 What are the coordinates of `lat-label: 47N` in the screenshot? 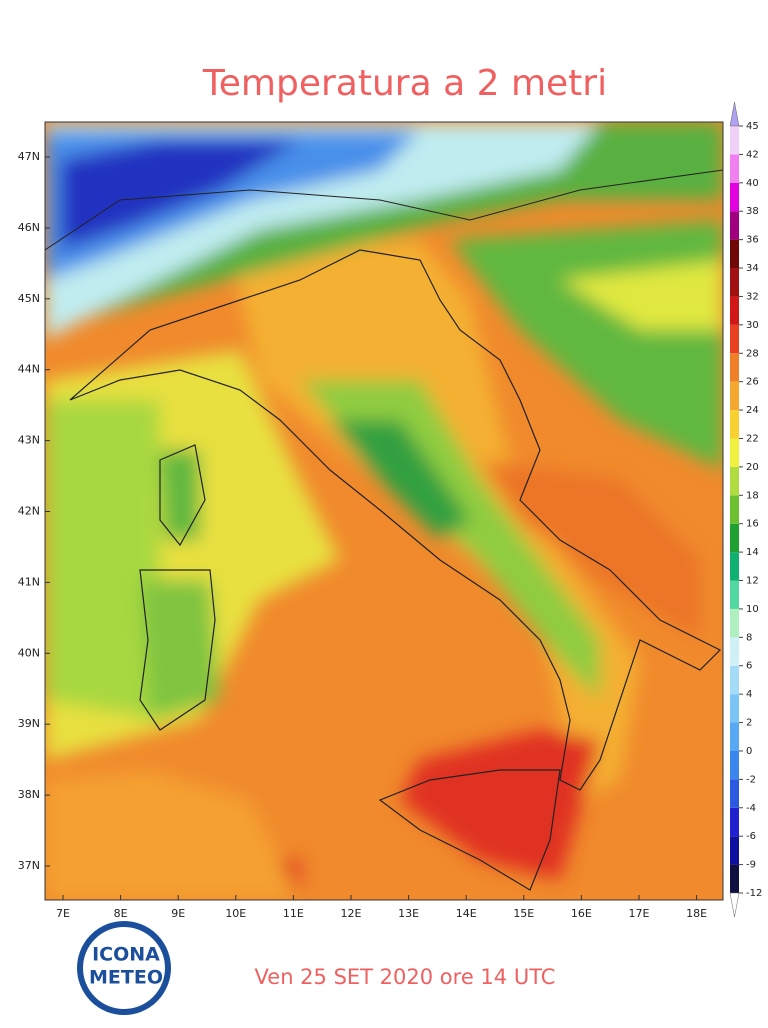 It's located at (29, 156).